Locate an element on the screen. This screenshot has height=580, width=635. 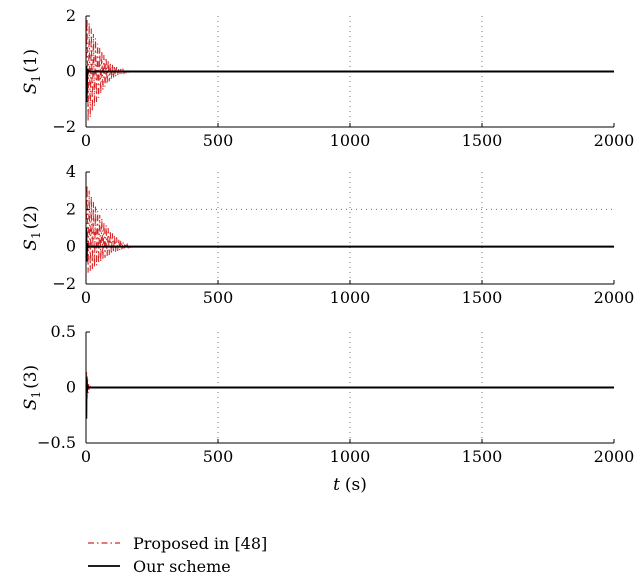
y-axis-label: S1(1) is located at coordinates (32, 71).